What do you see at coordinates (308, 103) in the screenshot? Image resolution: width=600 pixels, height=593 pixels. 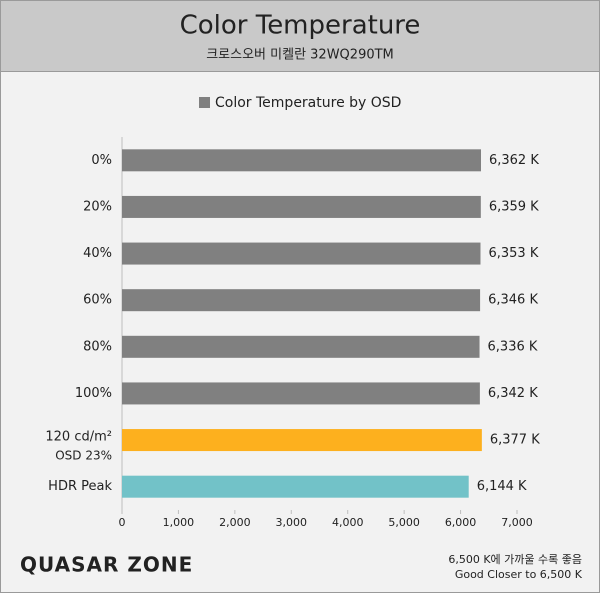 I see `legend-label: Color Temperature by OSD` at bounding box center [308, 103].